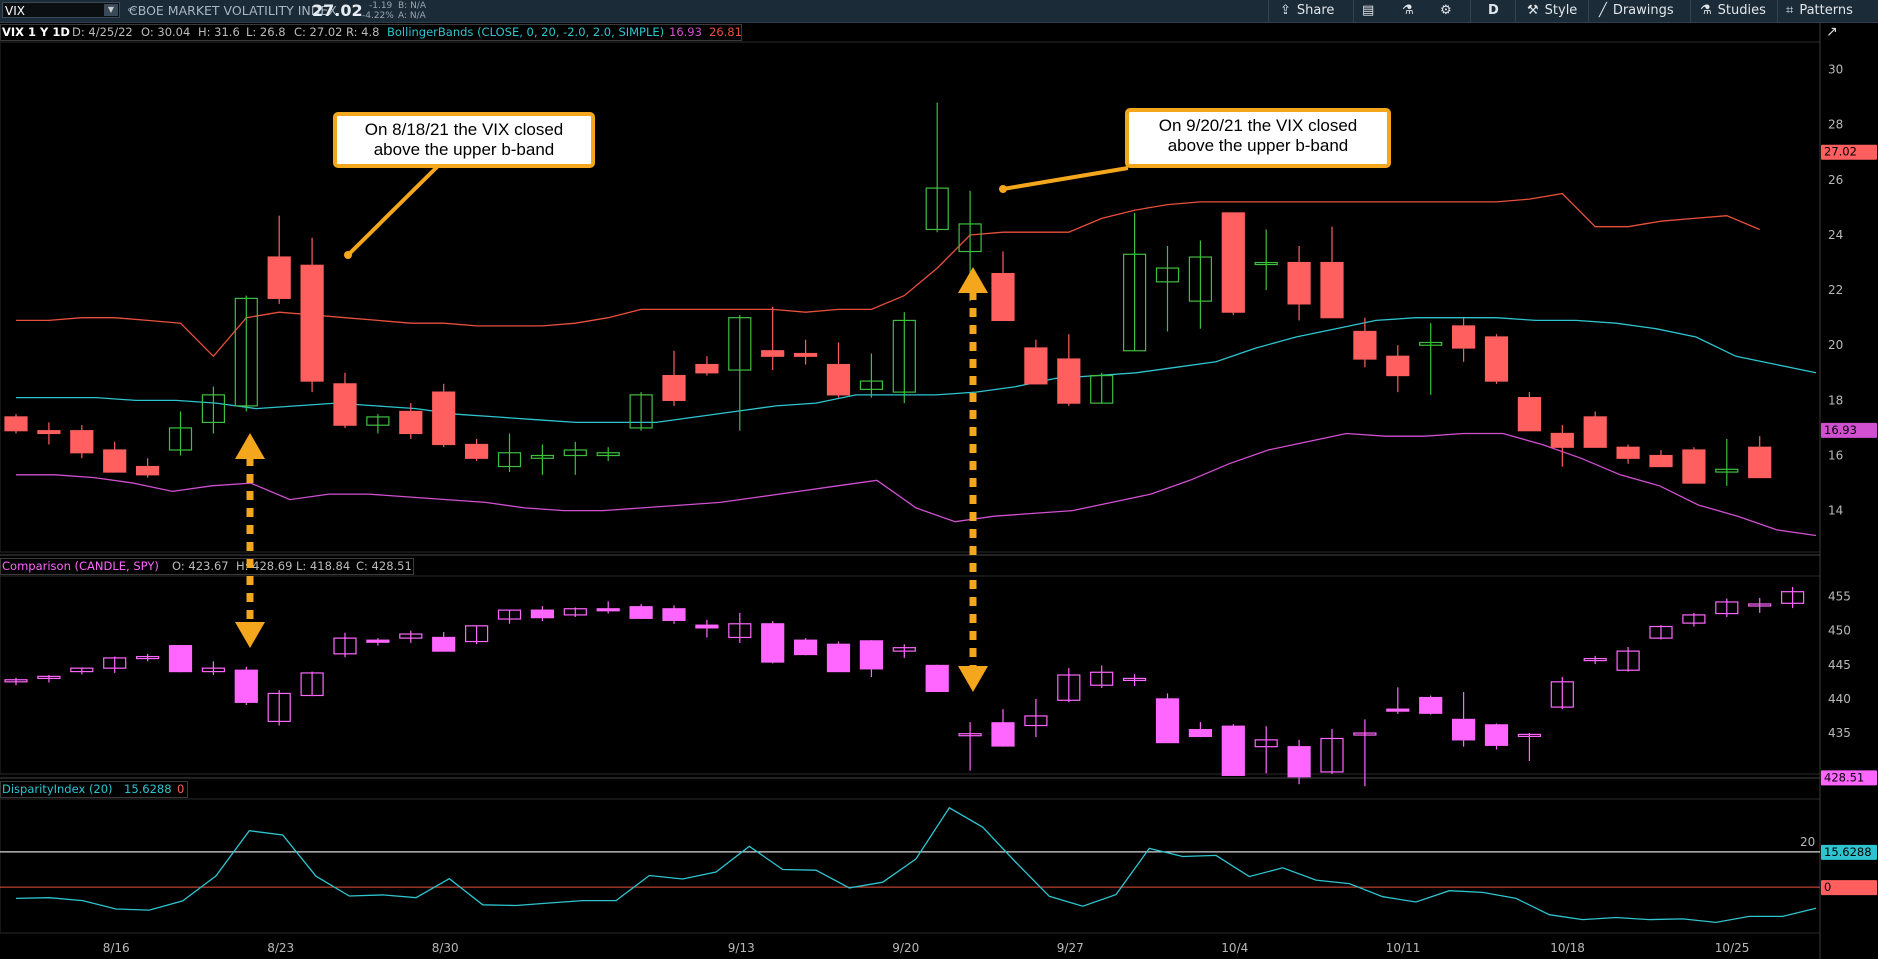  What do you see at coordinates (916, 865) in the screenshot?
I see `disparity-line` at bounding box center [916, 865].